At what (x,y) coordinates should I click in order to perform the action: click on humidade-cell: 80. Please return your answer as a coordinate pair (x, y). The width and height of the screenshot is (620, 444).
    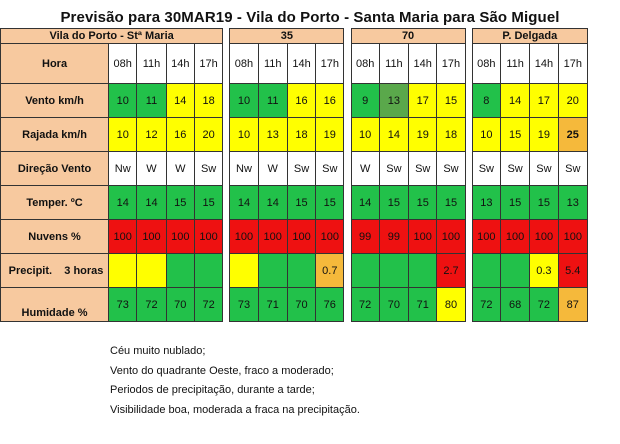
    Looking at the image, I should click on (451, 304).